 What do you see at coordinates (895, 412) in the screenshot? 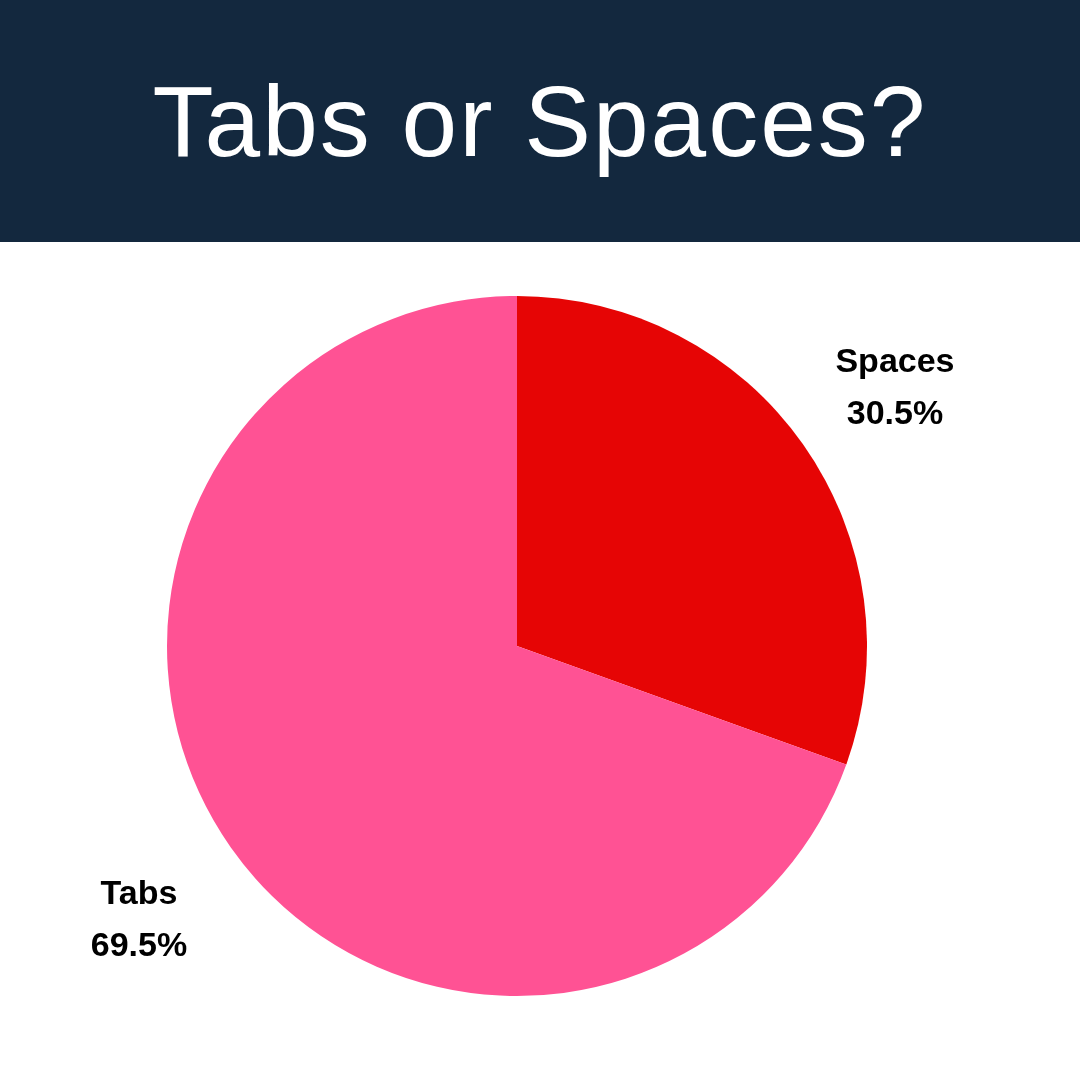
I see `data-label: 30.5%` at bounding box center [895, 412].